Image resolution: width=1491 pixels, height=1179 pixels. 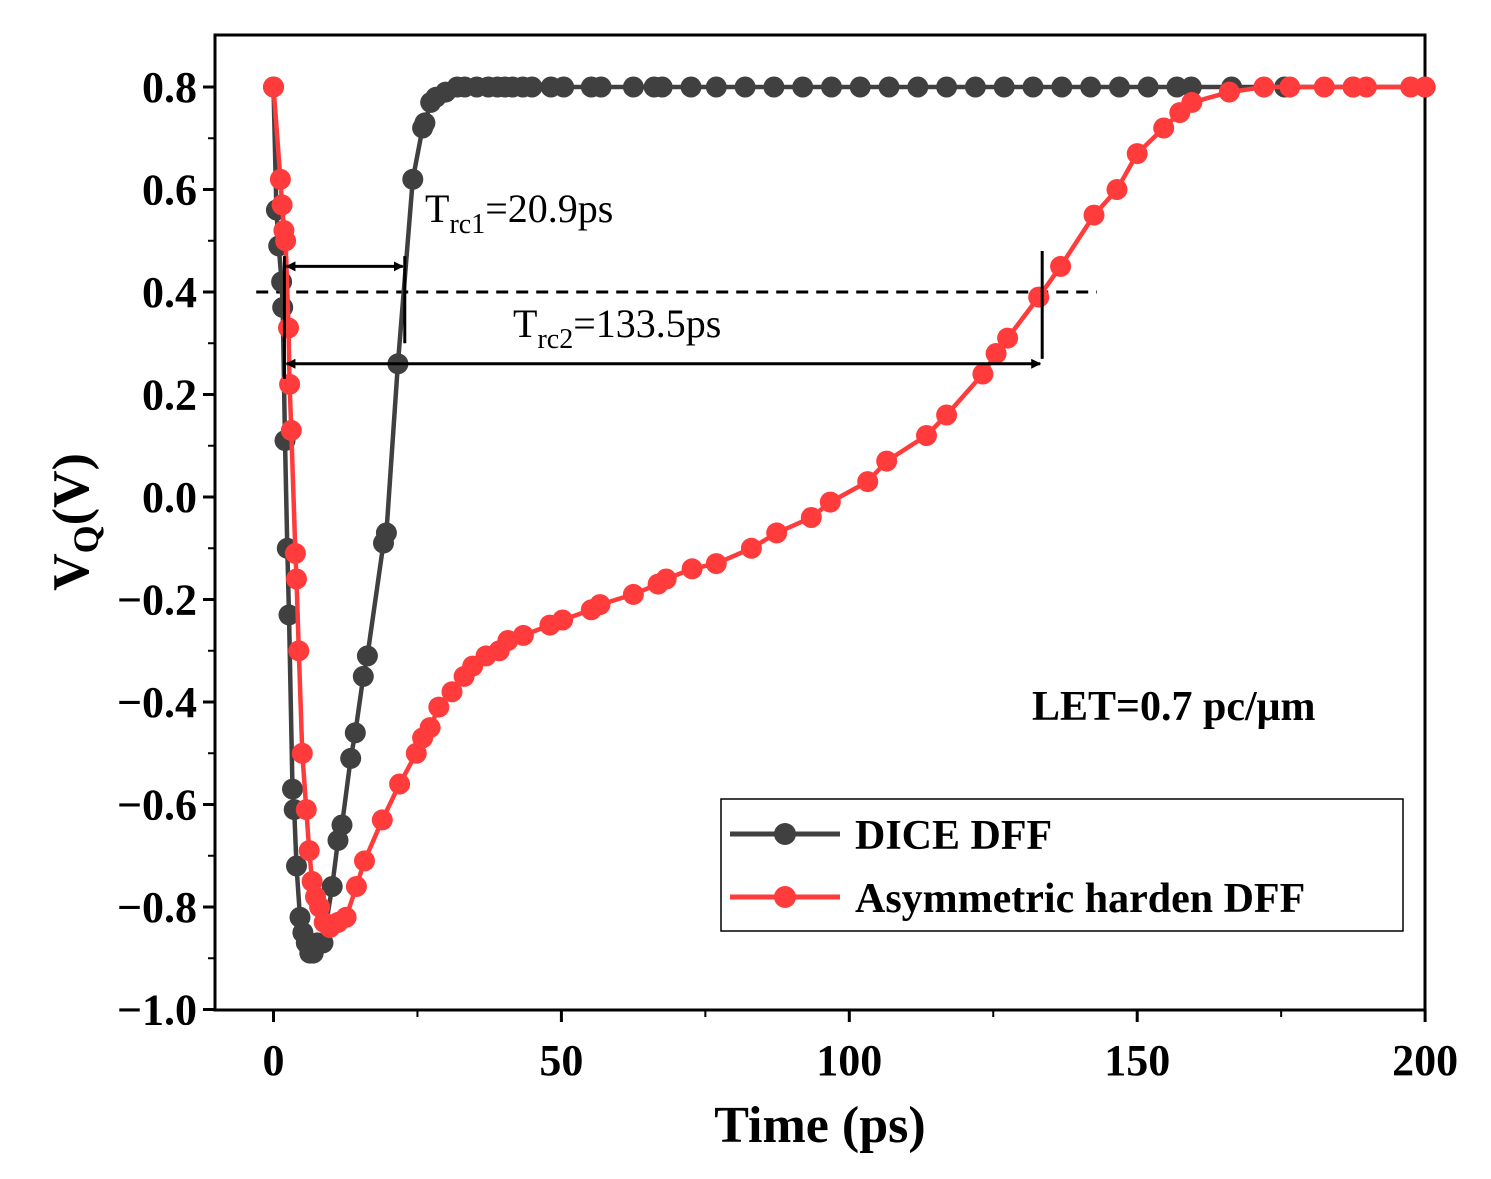 I want to click on y-tick-label: −0.8, so click(x=157, y=907).